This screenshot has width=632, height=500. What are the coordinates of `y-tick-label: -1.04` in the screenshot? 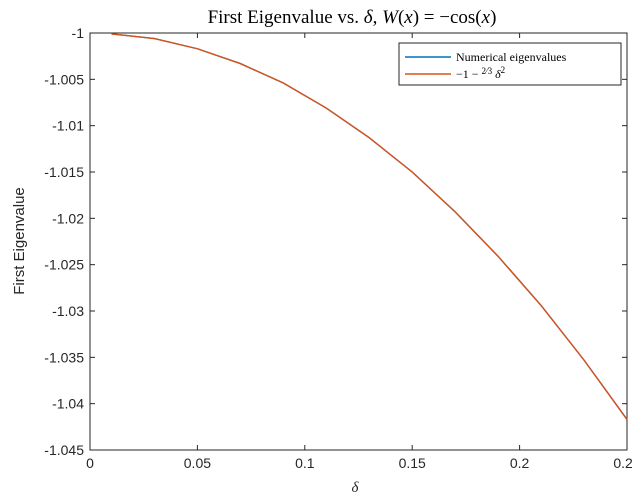 It's located at (68, 404).